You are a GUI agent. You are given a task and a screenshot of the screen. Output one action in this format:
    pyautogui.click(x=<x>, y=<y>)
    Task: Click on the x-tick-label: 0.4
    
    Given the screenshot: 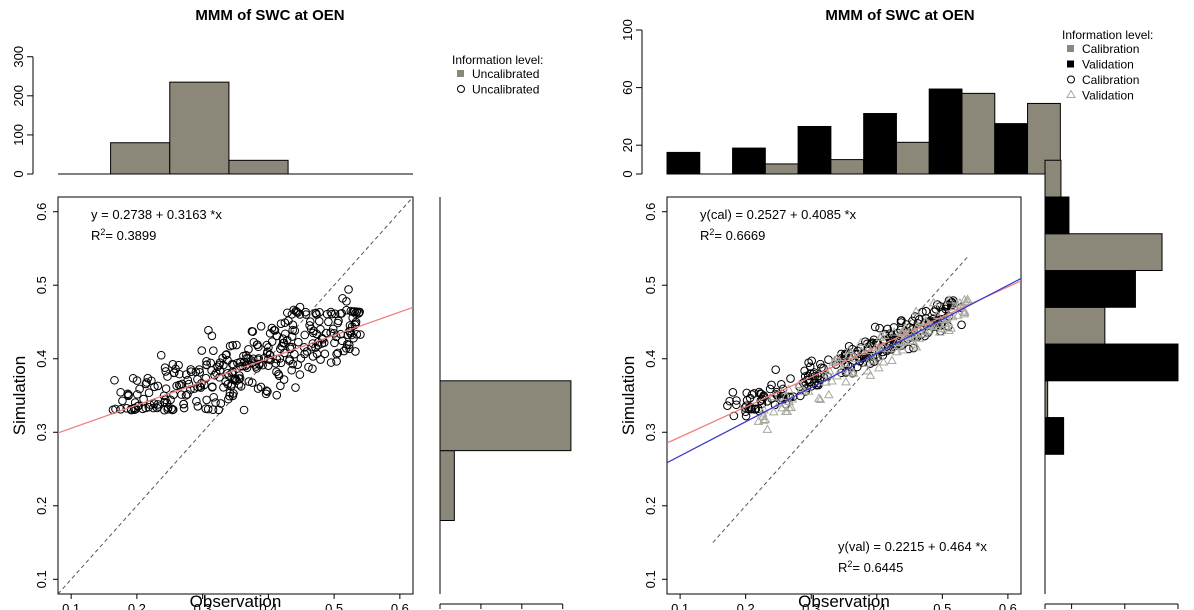 What is the action you would take?
    pyautogui.click(x=877, y=605)
    